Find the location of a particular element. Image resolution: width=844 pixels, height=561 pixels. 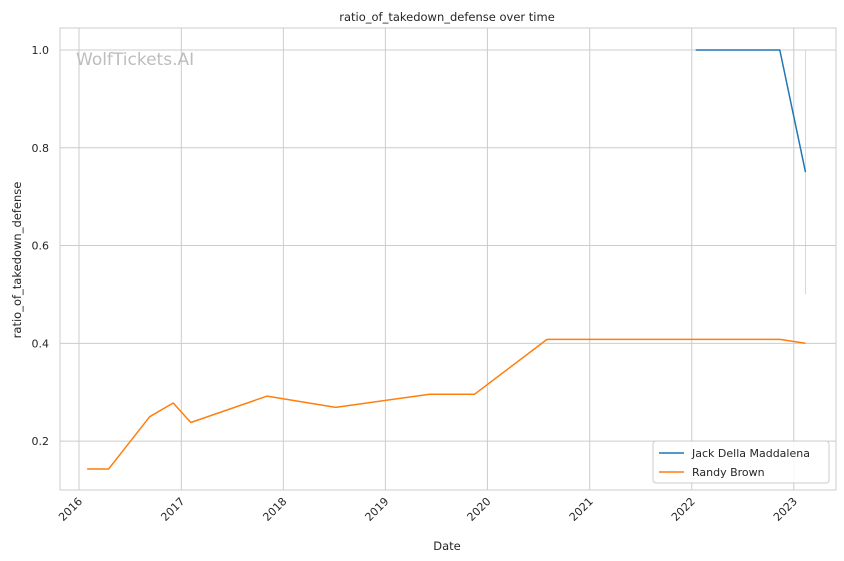

legend-label: Randy Brown is located at coordinates (728, 472).